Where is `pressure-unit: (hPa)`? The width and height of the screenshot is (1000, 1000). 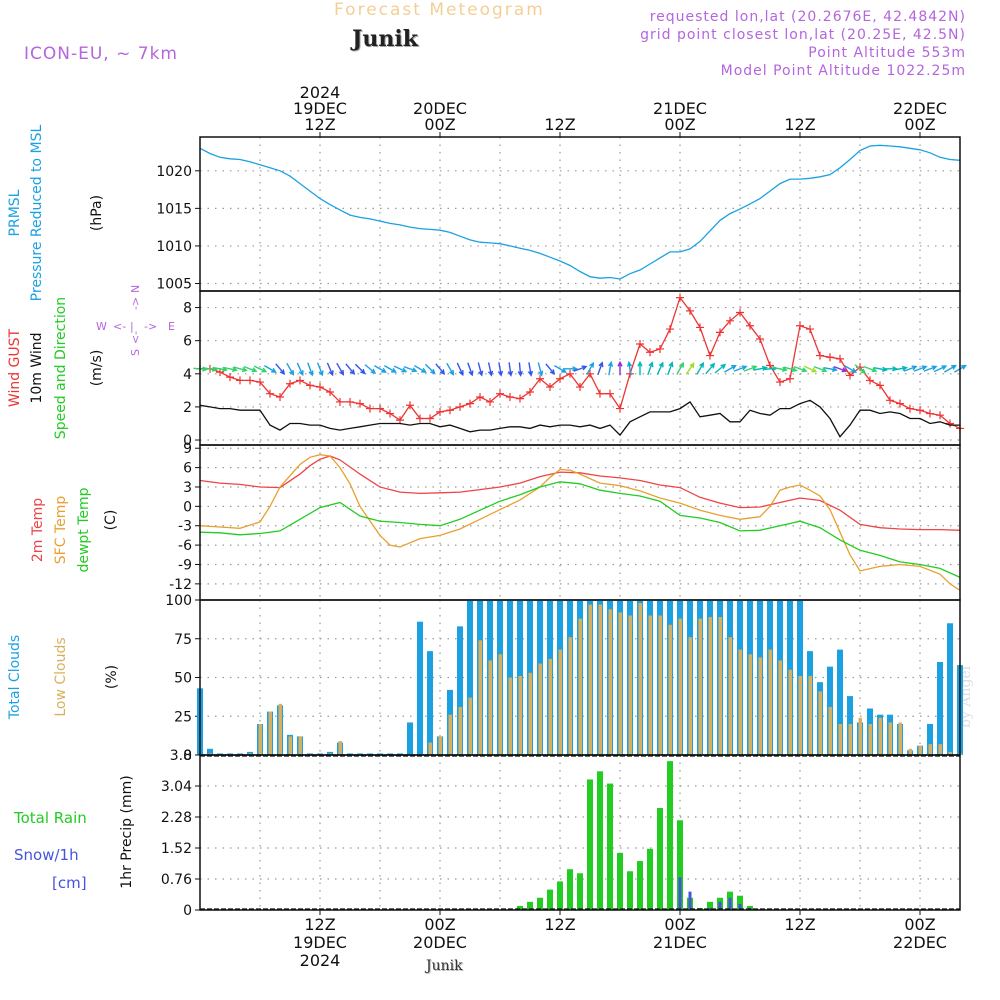 pressure-unit: (hPa) is located at coordinates (97, 213).